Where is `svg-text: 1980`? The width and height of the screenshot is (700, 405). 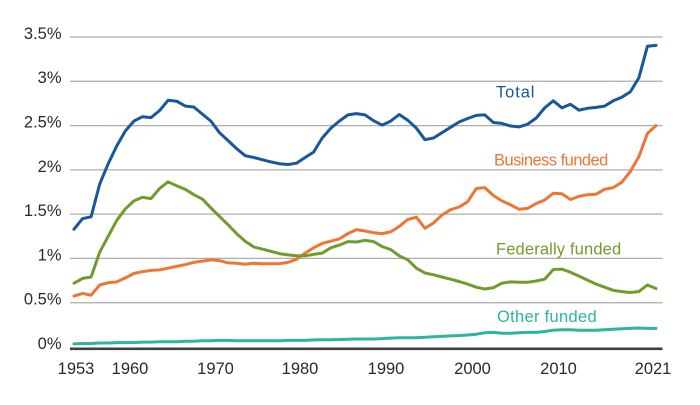
svg-text: 1980 is located at coordinates (300, 369).